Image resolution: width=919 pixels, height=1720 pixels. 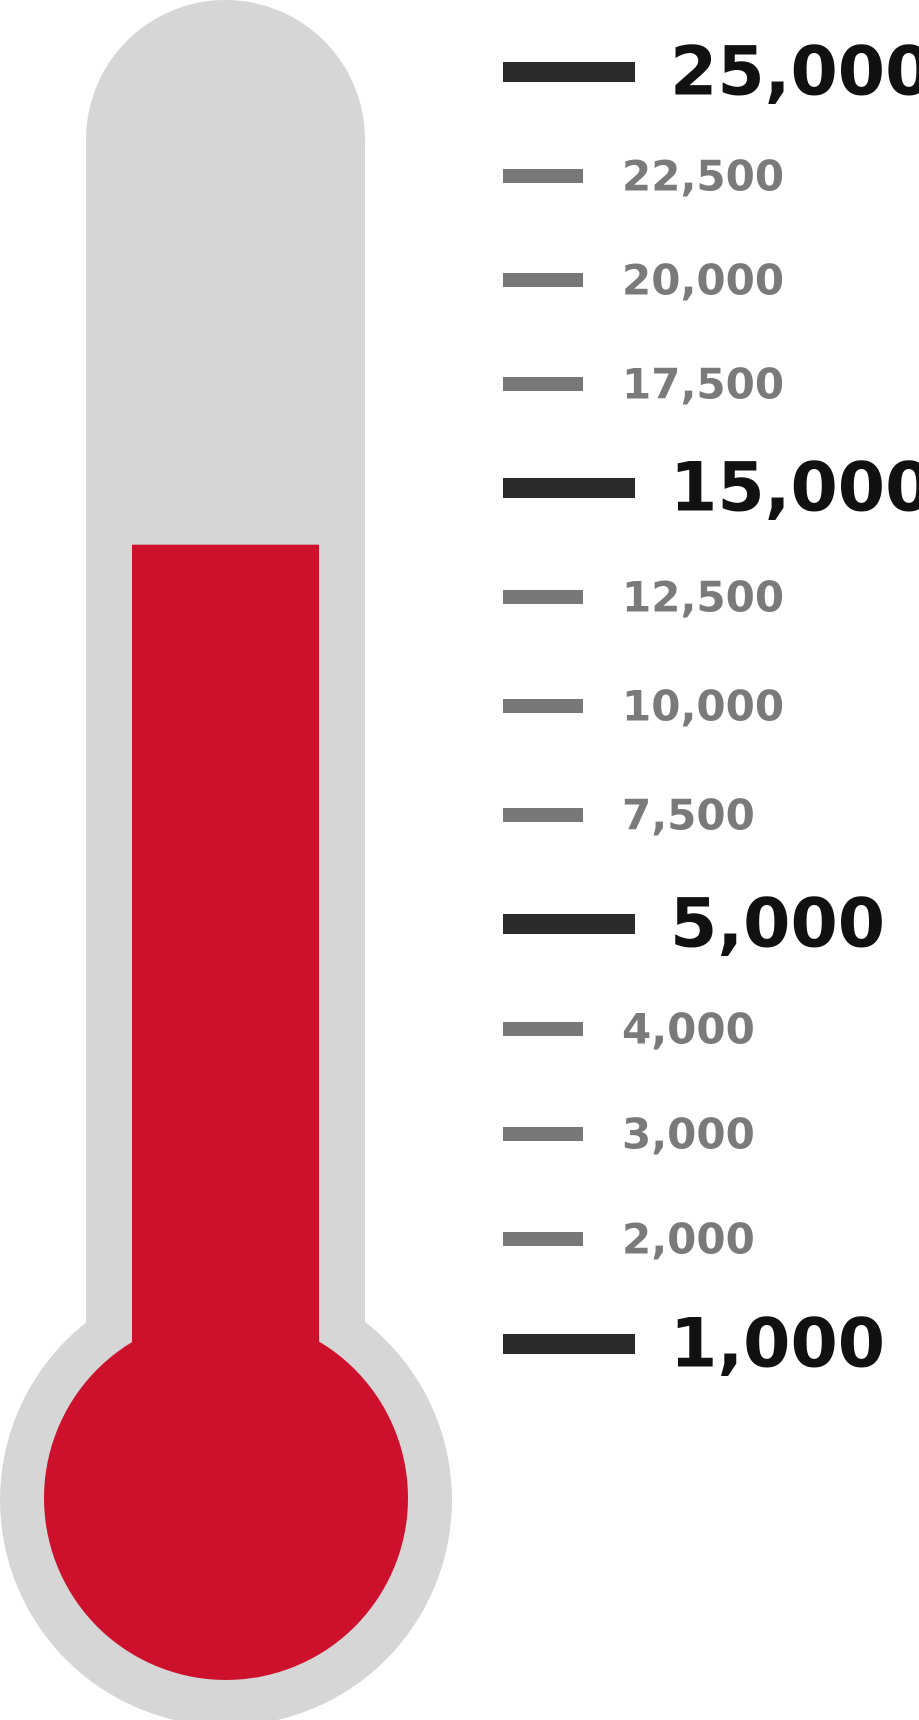 What do you see at coordinates (777, 1344) in the screenshot?
I see `major-tick-label: 1,000` at bounding box center [777, 1344].